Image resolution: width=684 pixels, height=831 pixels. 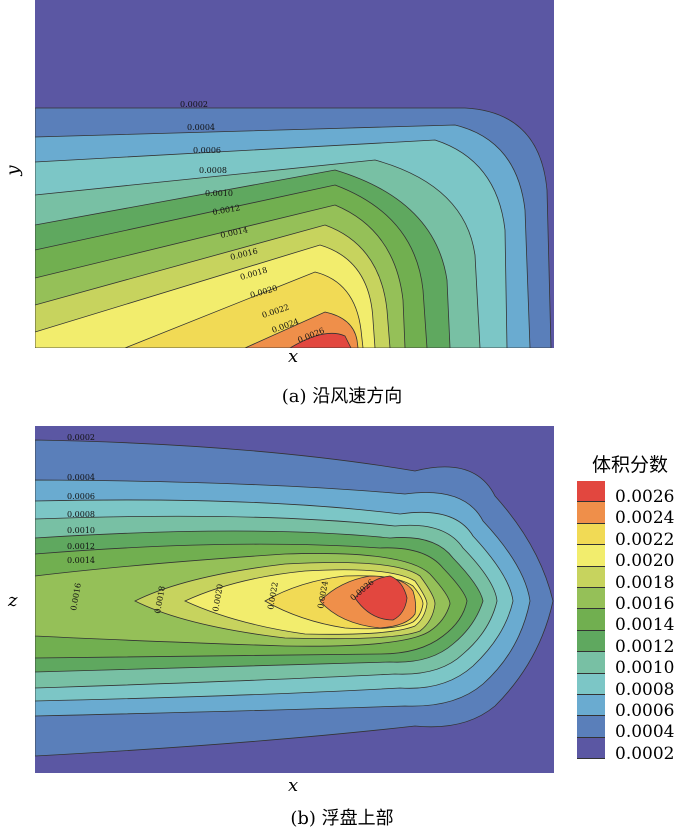 I want to click on x-axis-label-a: x, so click(x=293, y=356).